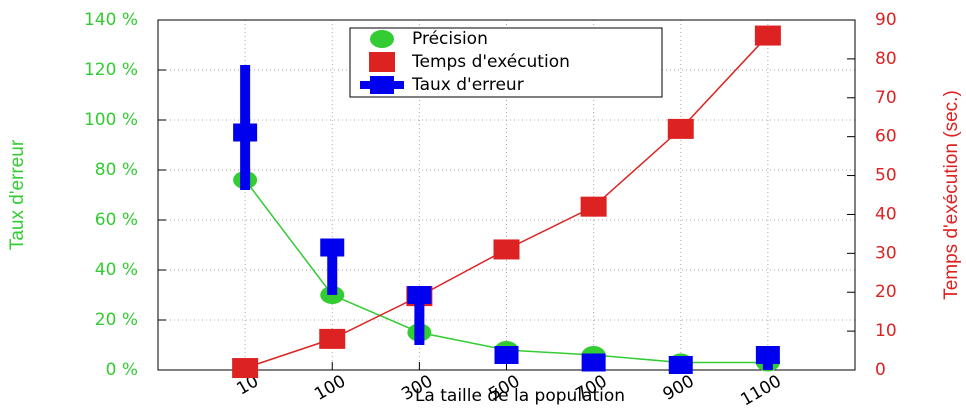 The image size is (966, 410). Describe the element at coordinates (520, 396) in the screenshot. I see `x-axis-label: La taille de la population` at that location.